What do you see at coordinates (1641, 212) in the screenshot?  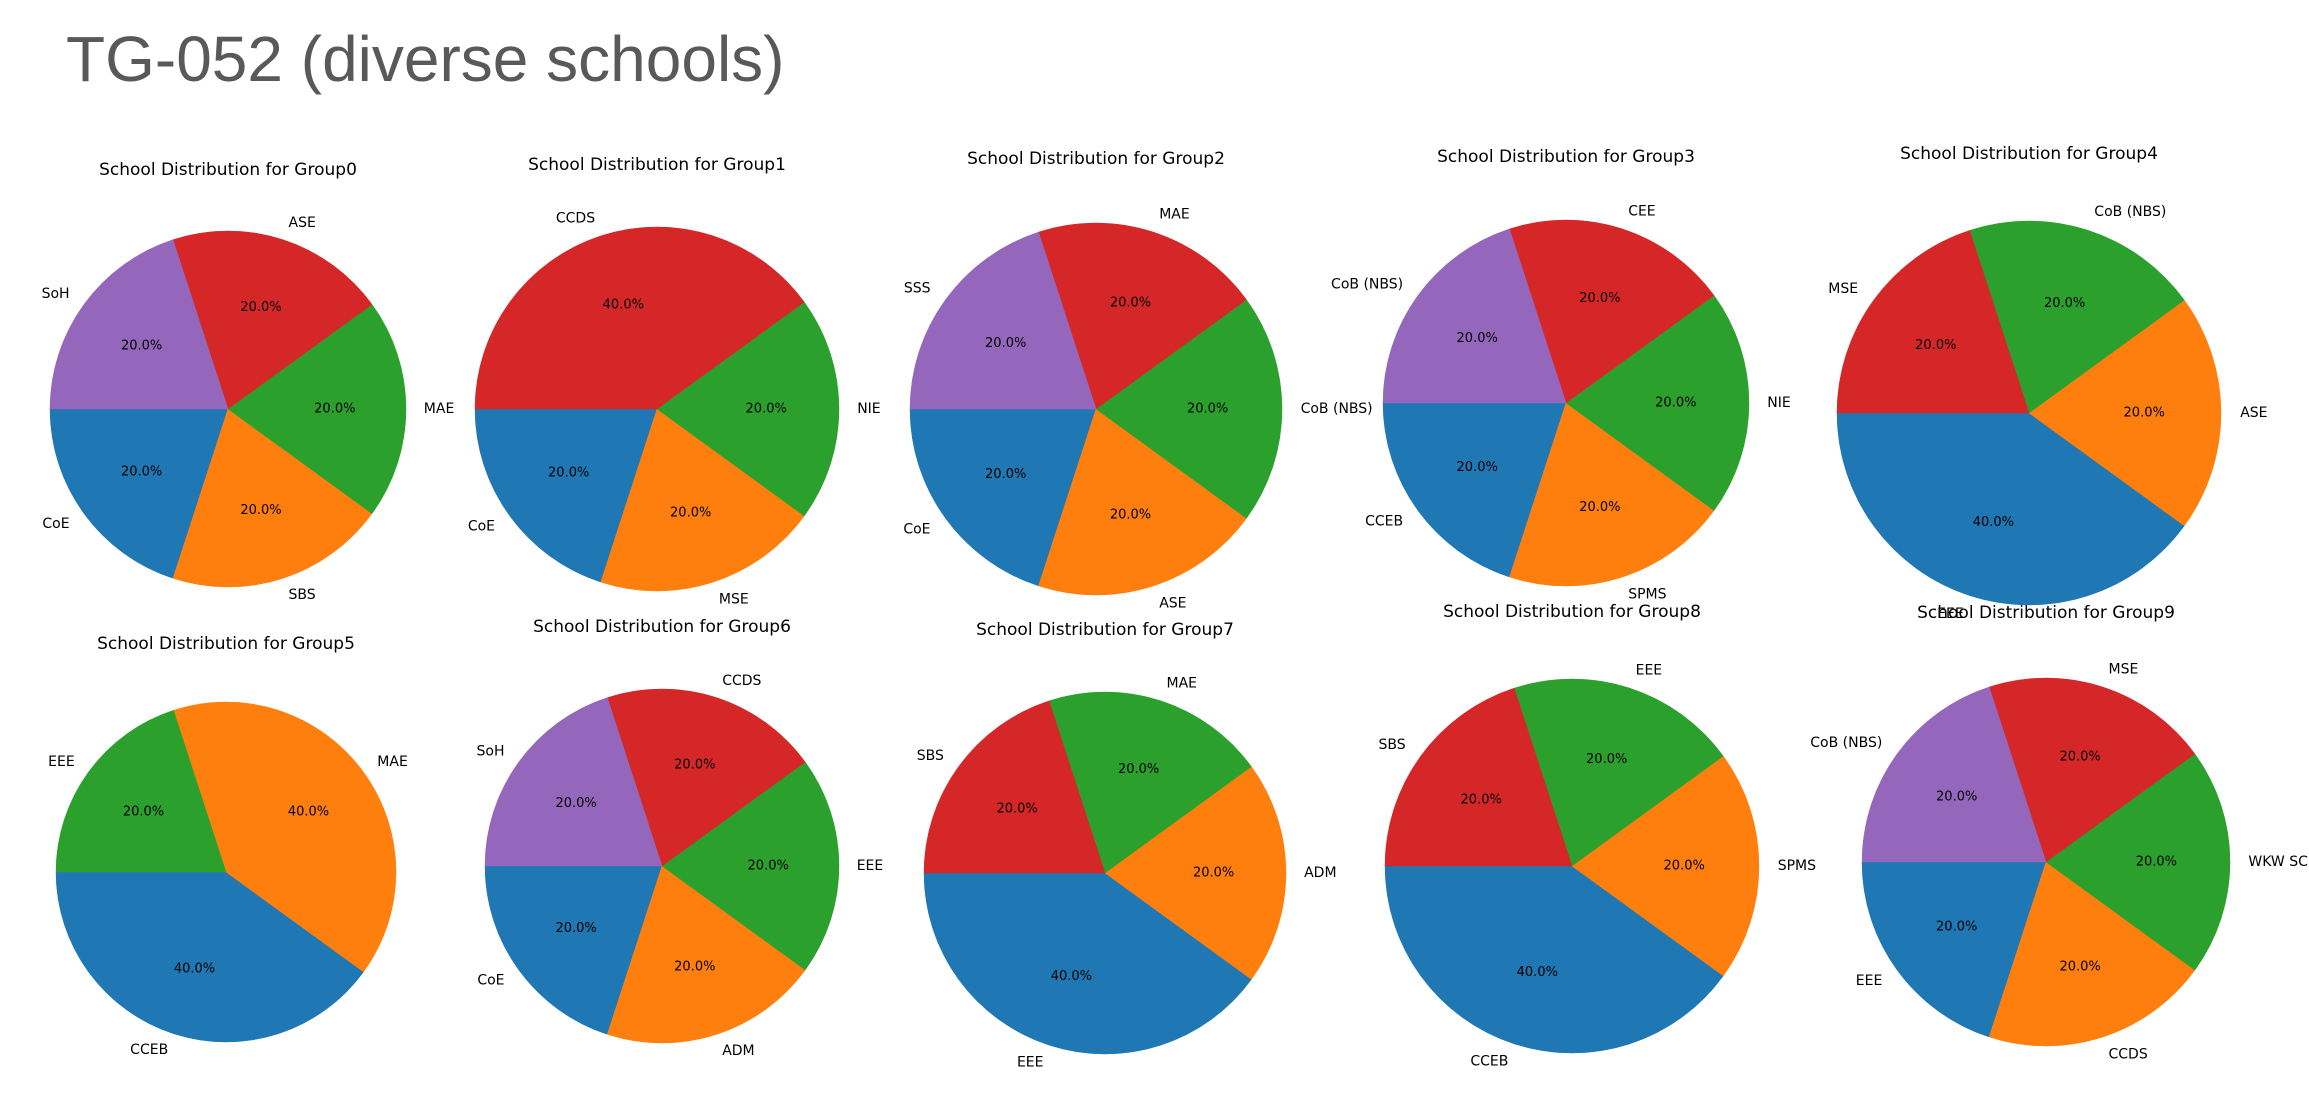 I see `slice-category-label: CEE` at bounding box center [1641, 212].